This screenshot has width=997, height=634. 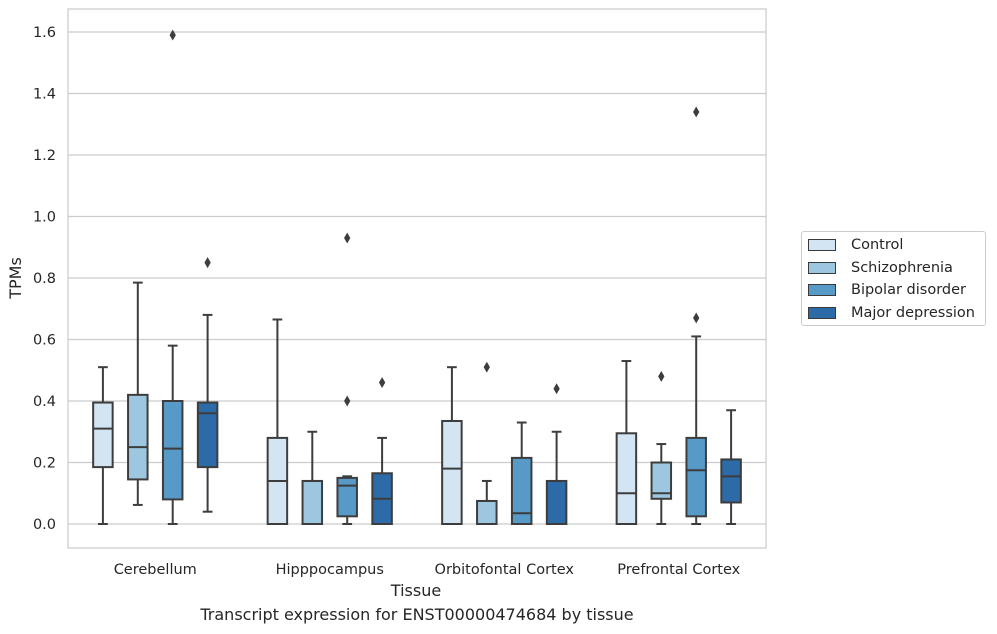 I want to click on legend-item-major-depression: Major depression, so click(x=891, y=313).